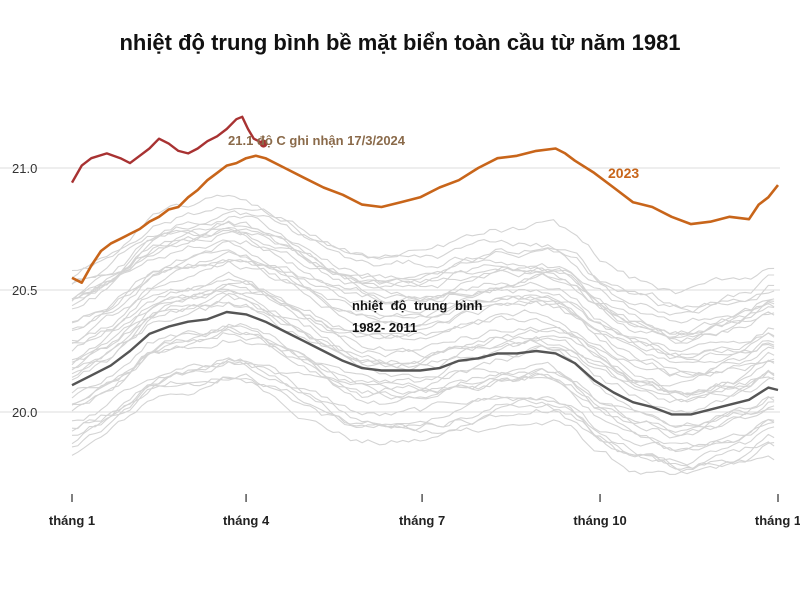 This screenshot has width=800, height=600. What do you see at coordinates (384, 327) in the screenshot?
I see `average-label-line2: 1982- 2011` at bounding box center [384, 327].